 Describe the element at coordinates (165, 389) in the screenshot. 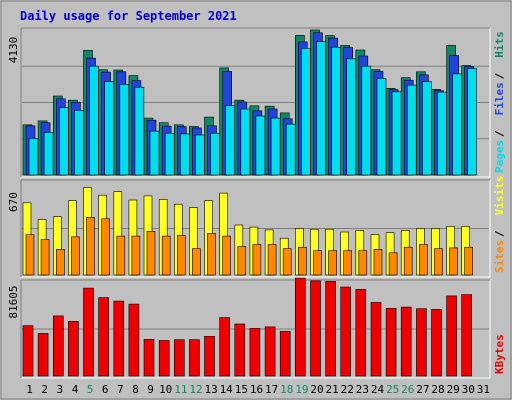

I see `x-tick-day-10: 10` at that location.